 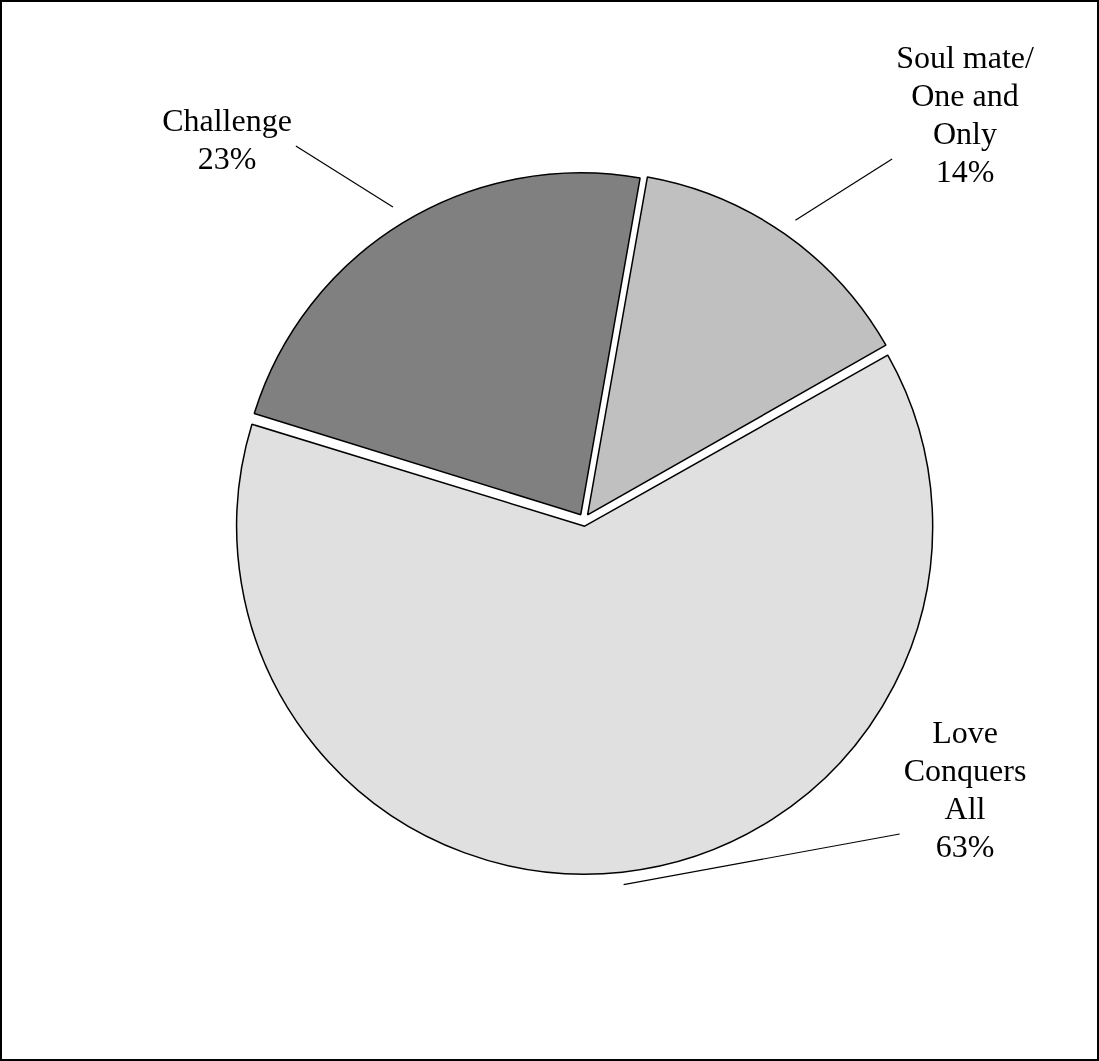 I want to click on data-label: 14%, so click(x=965, y=171).